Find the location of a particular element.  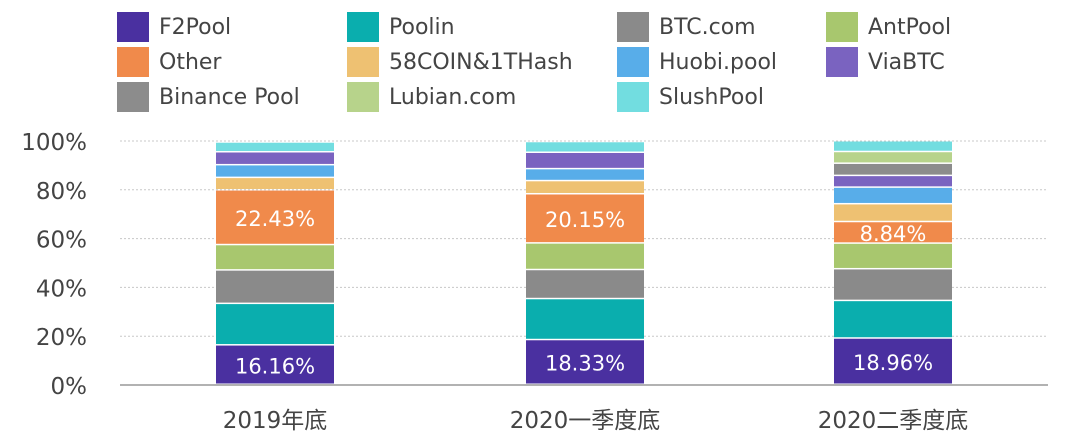

y-tick-label: 80% is located at coordinates (61, 192).